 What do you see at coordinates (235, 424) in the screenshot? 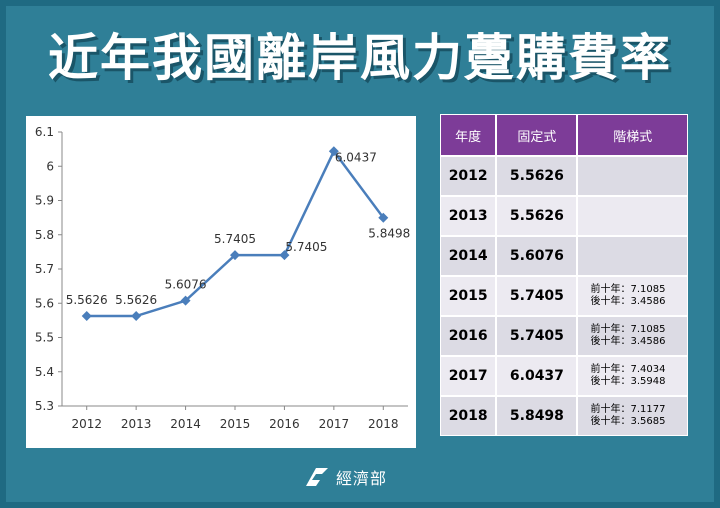
I see `x-tick-label: 2015` at bounding box center [235, 424].